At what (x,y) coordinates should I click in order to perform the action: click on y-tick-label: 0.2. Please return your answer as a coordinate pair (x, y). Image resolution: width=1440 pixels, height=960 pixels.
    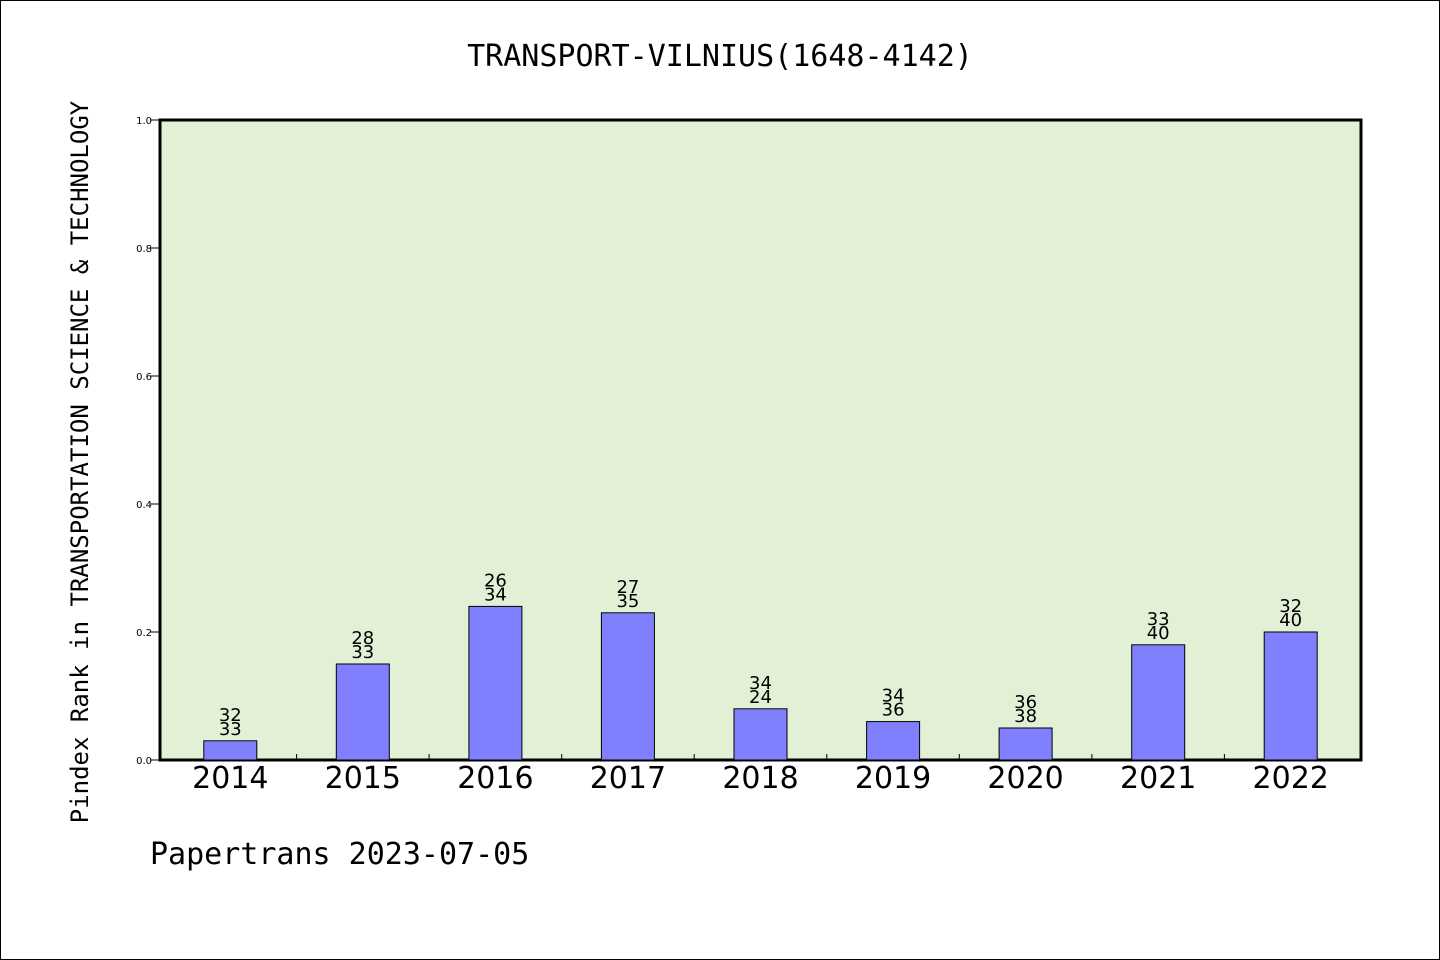
    Looking at the image, I should click on (144, 633).